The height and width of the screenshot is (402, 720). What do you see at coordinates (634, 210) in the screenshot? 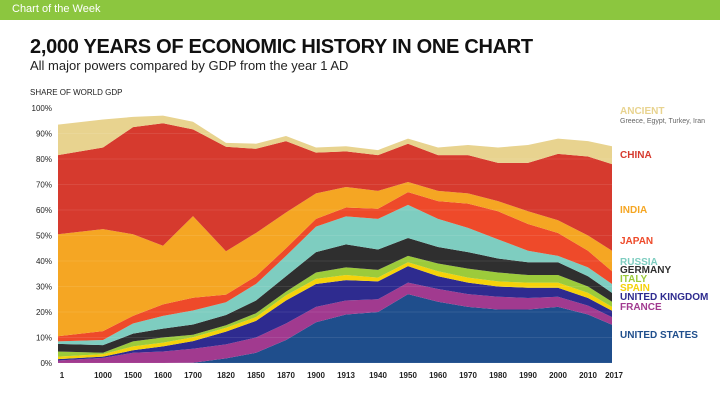
I see `legend-india: INDIA` at bounding box center [634, 210].